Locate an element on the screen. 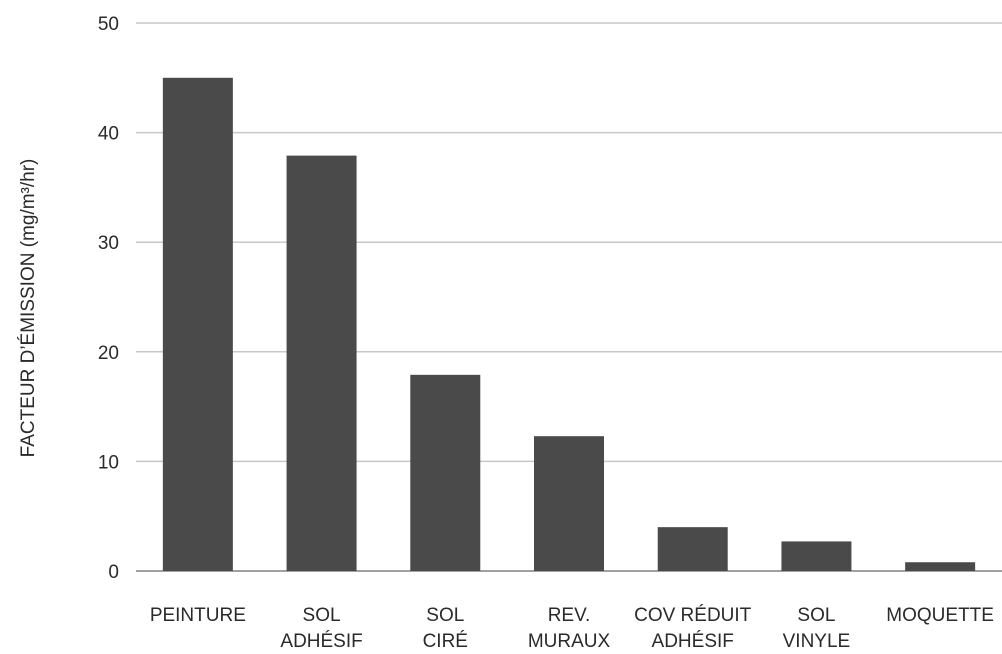 Image resolution: width=1002 pixels, height=654 pixels. y-tick-label: 50 is located at coordinates (108, 24).